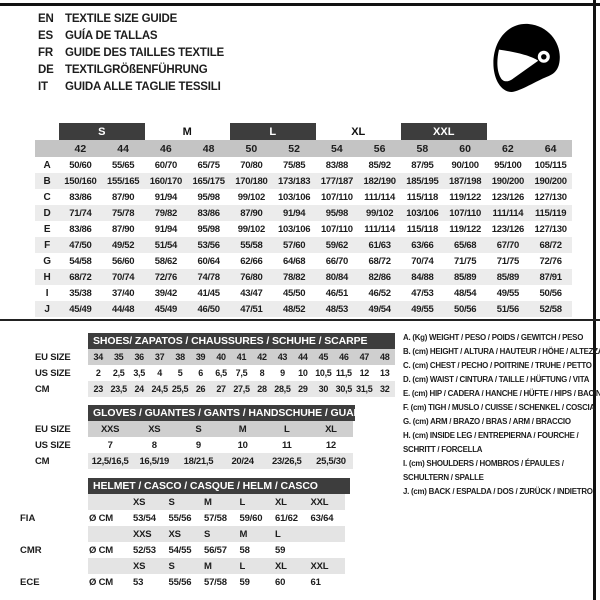 The height and width of the screenshot is (600, 600). What do you see at coordinates (187, 131) in the screenshot?
I see `size-group-m: M` at bounding box center [187, 131].